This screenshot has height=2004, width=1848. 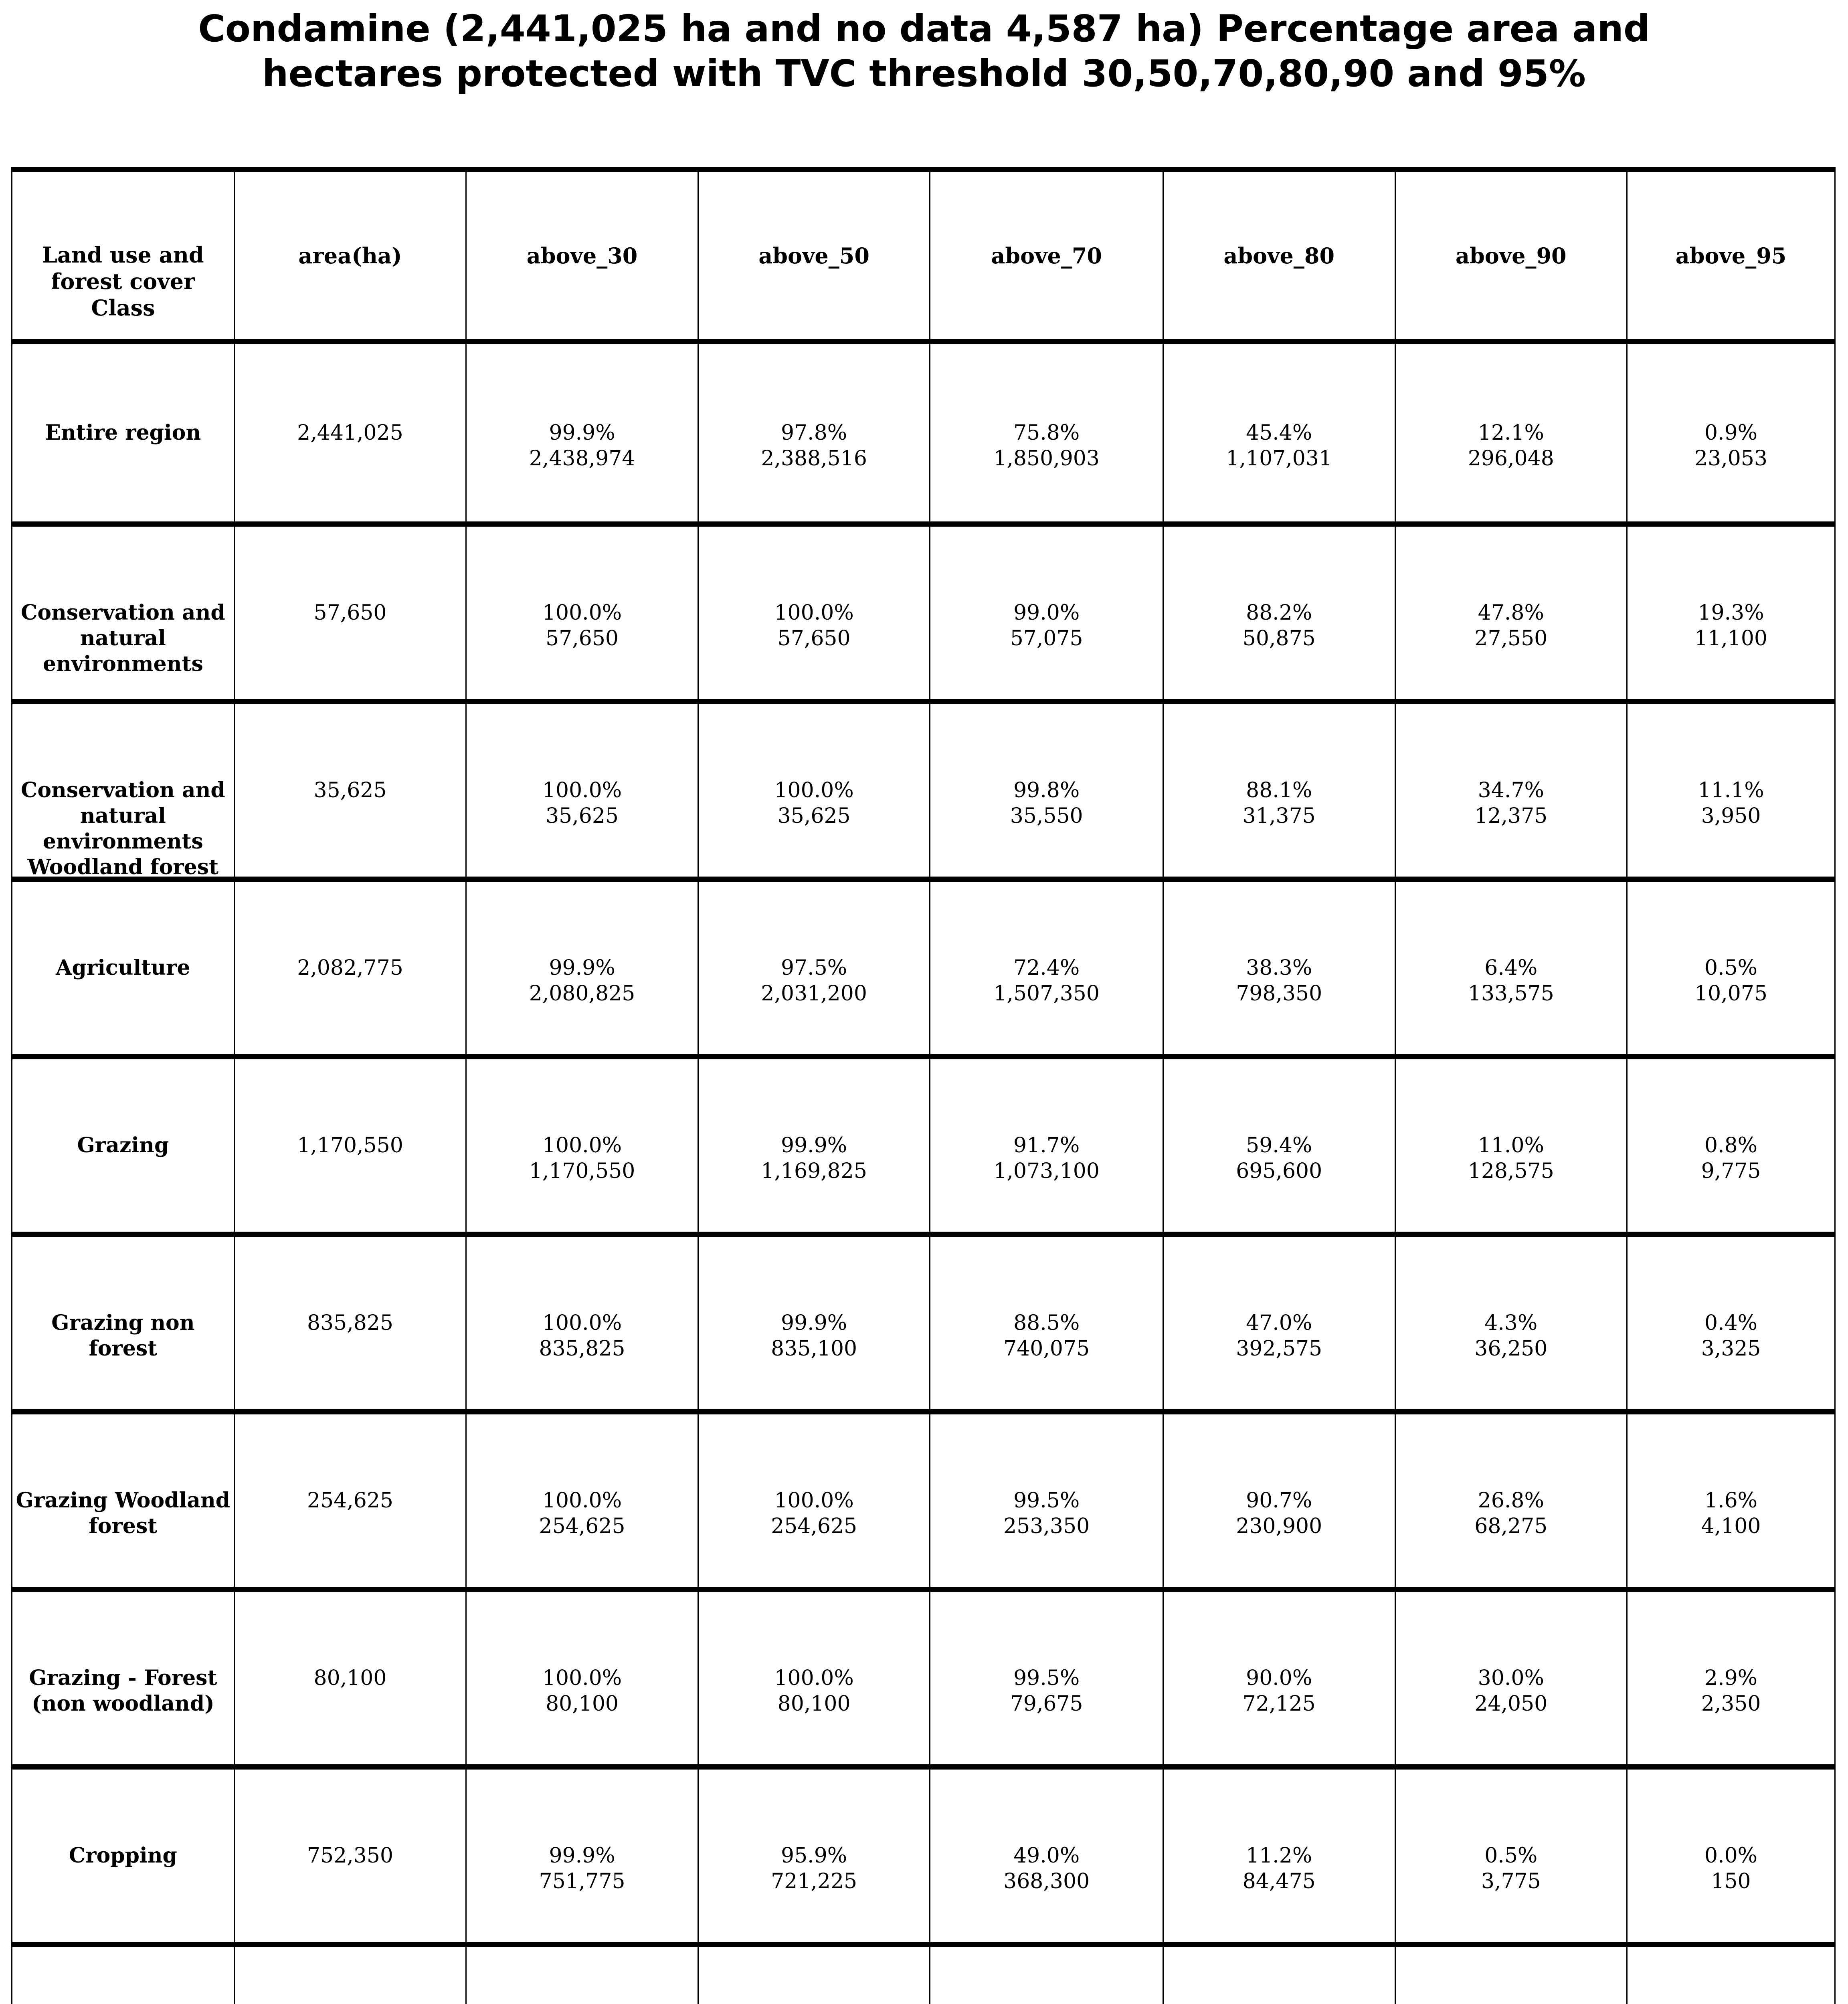 What do you see at coordinates (1511, 1856) in the screenshot?
I see `percent-value: 0.5%` at bounding box center [1511, 1856].